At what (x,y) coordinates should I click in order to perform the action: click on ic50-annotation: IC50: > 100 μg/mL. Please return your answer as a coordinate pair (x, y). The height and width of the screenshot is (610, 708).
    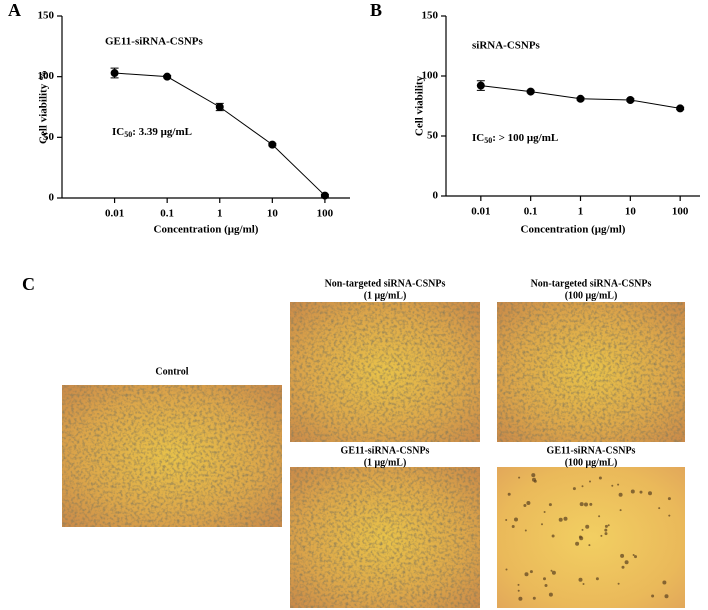
    Looking at the image, I should click on (515, 138).